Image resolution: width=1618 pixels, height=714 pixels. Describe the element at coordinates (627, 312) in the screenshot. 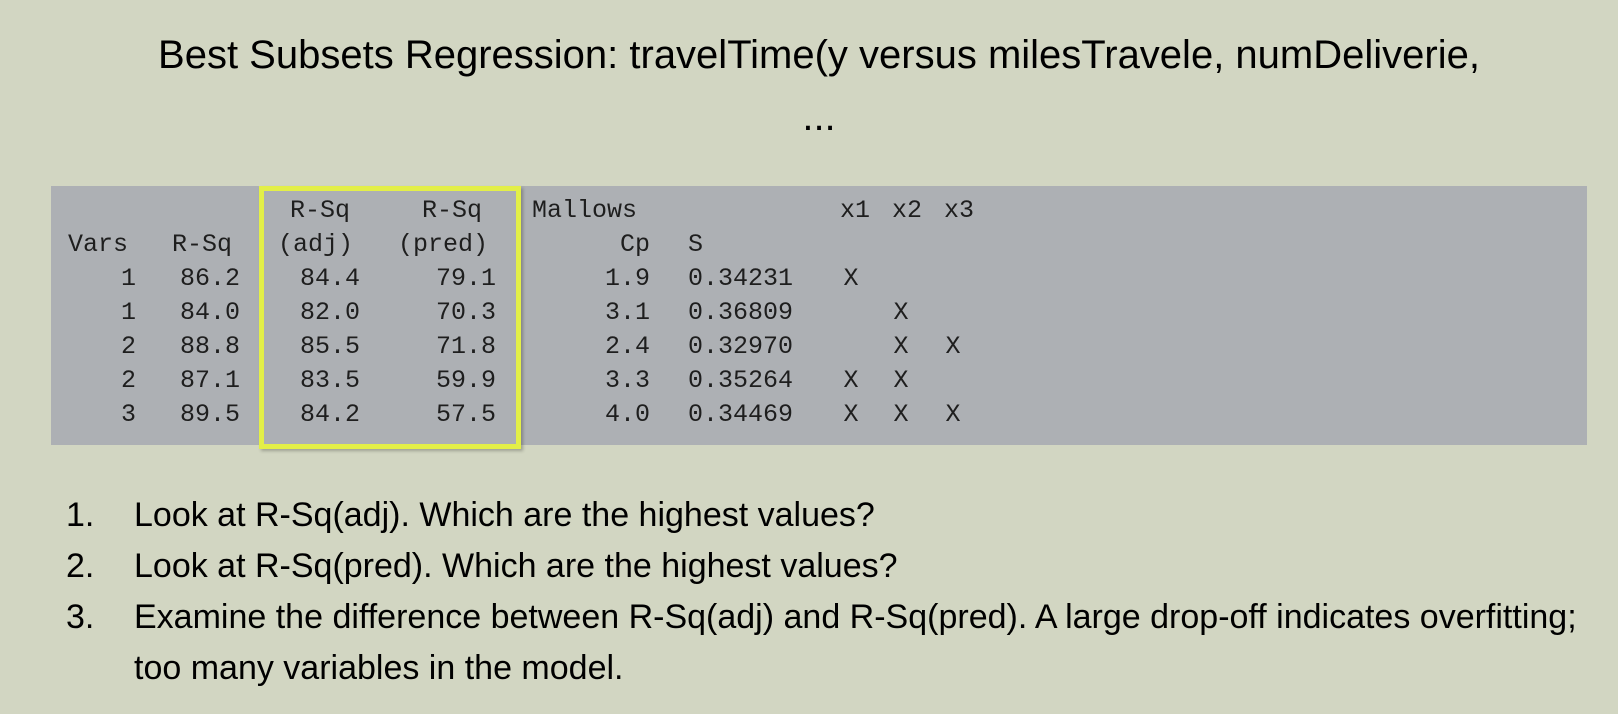

I see `cell-cp: 3.1` at that location.